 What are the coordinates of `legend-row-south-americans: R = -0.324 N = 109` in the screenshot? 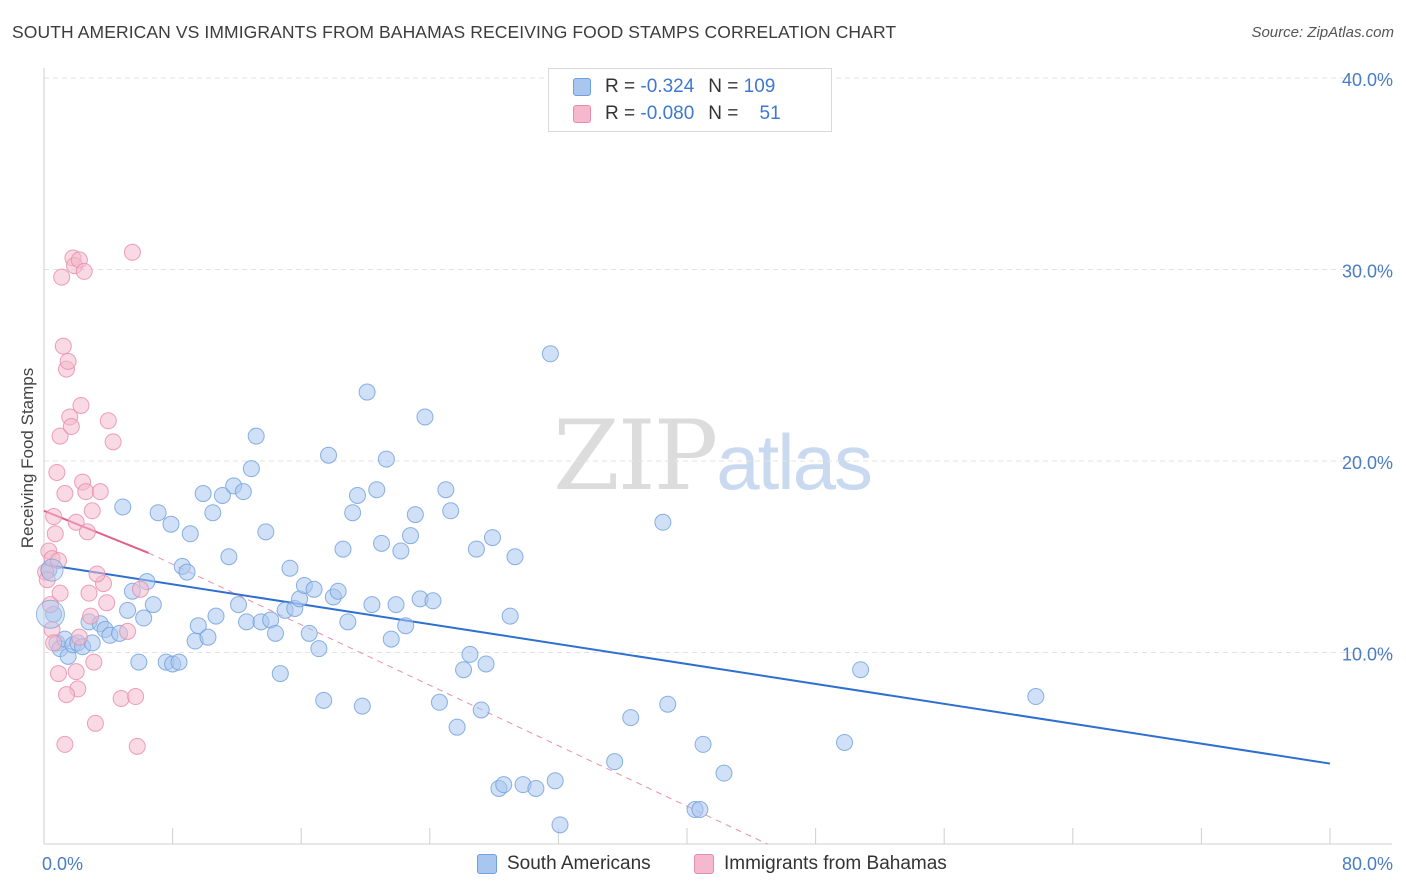 It's located at (674, 87).